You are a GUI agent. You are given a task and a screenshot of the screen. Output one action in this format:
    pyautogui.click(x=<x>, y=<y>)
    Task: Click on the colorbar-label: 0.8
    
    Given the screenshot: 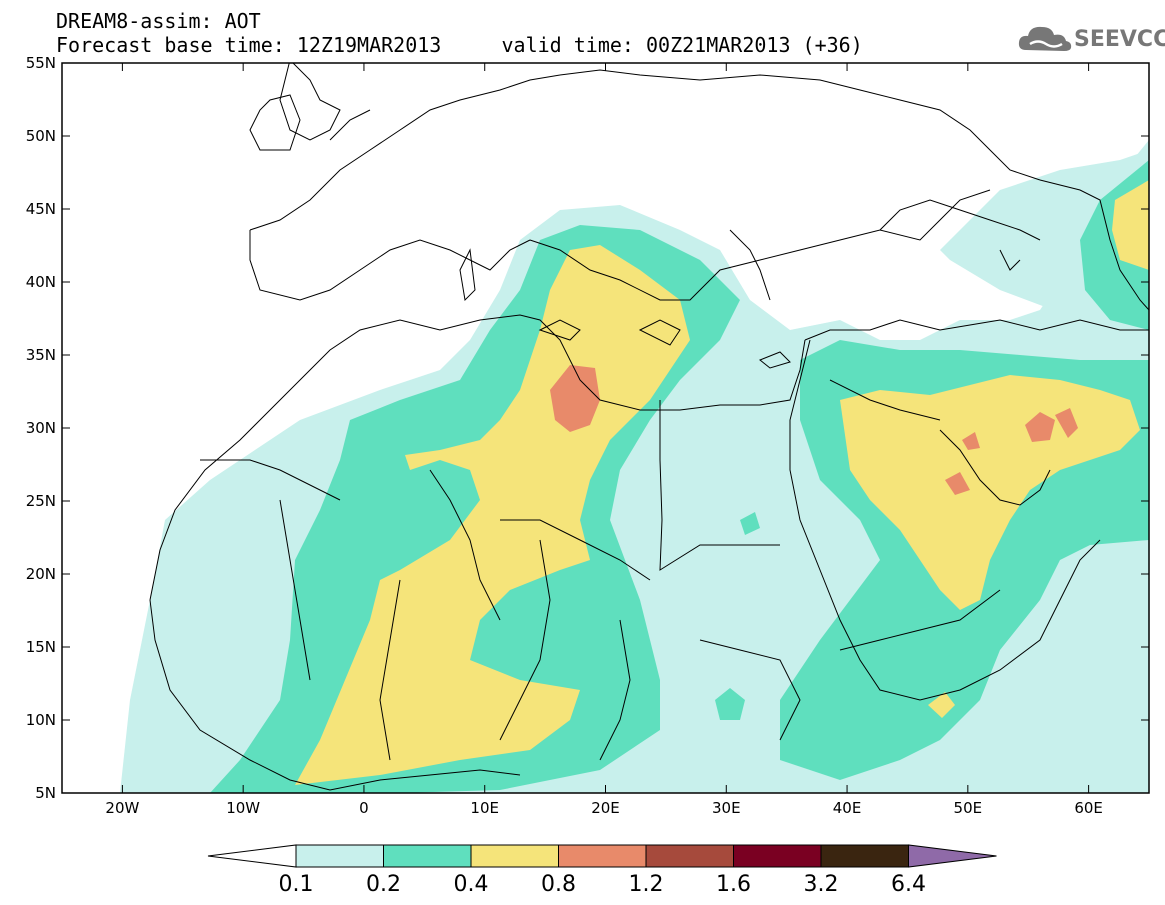 What is the action you would take?
    pyautogui.click(x=558, y=884)
    